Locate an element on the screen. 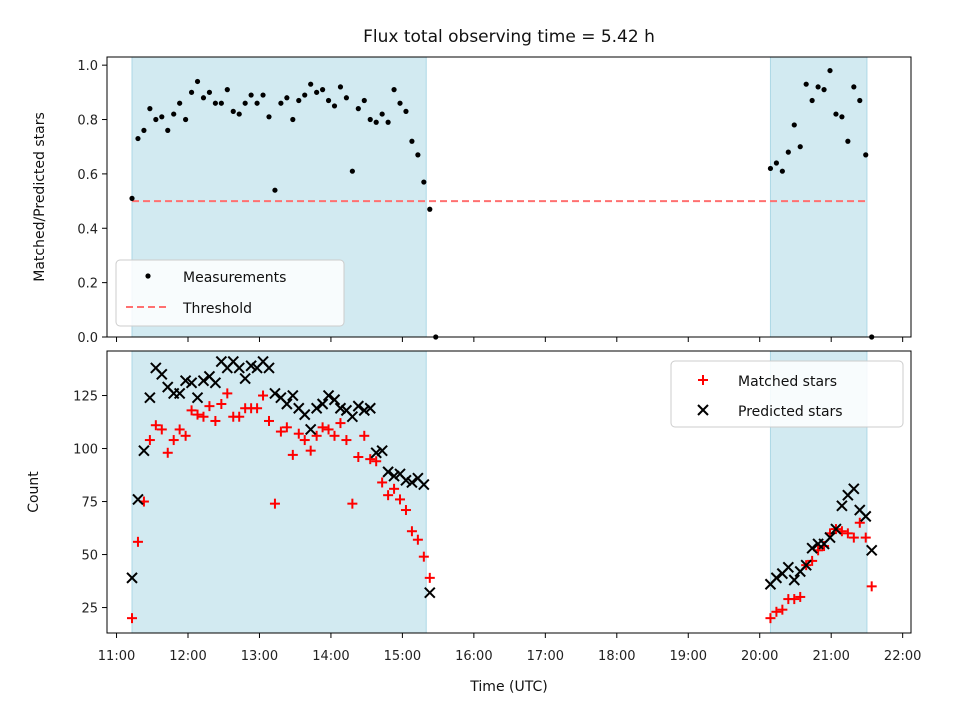 This screenshot has width=960, height=720. top-panel-title: Flux total observing time = 5.42 h is located at coordinates (509, 37).